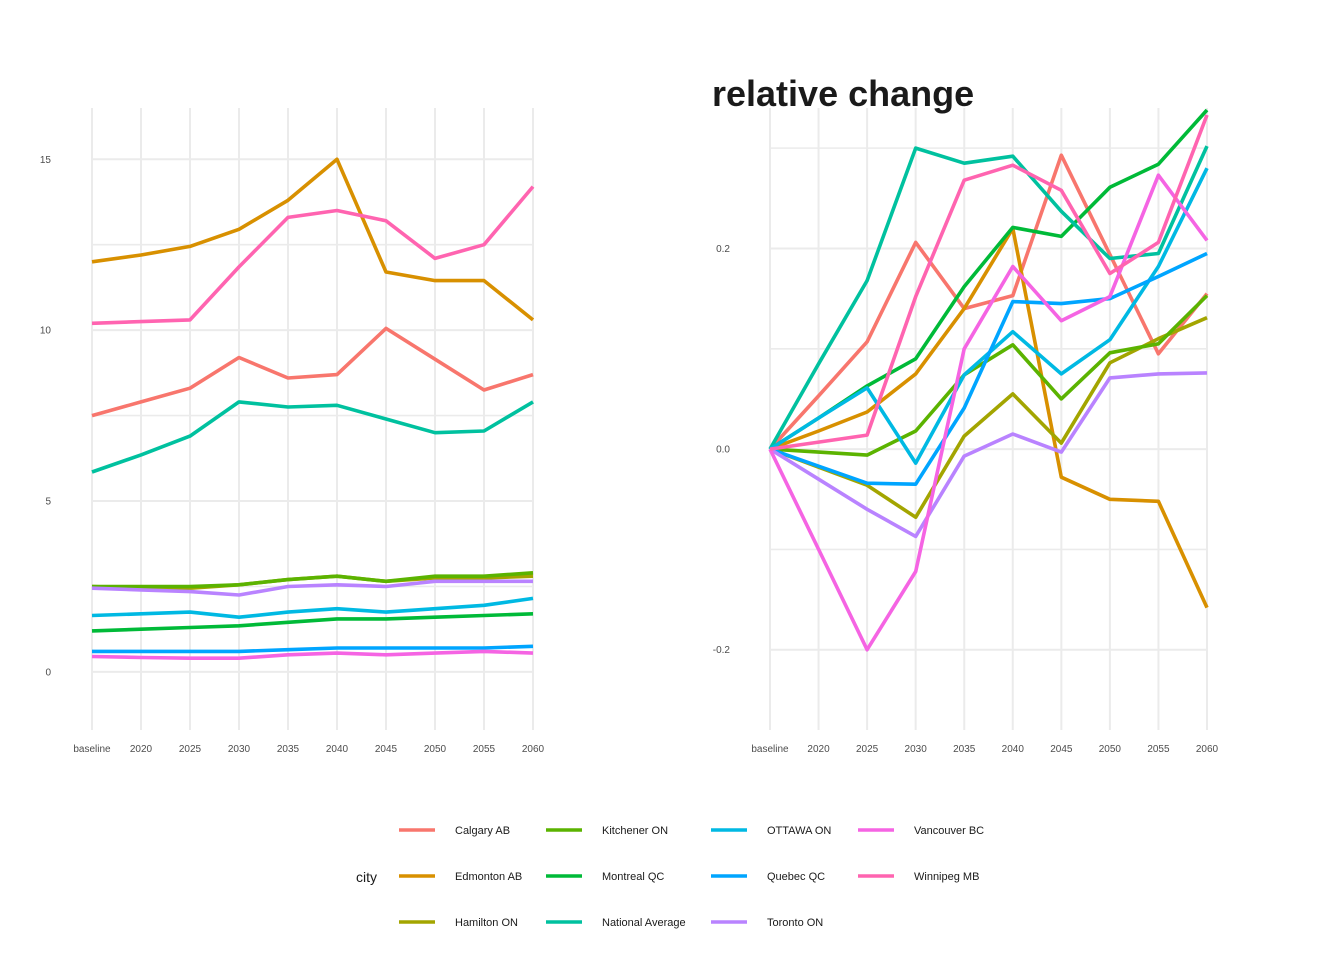 This screenshot has height=960, width=1344. Describe the element at coordinates (312, 372) in the screenshot. I see `left-series-line-calgary-ab` at that location.